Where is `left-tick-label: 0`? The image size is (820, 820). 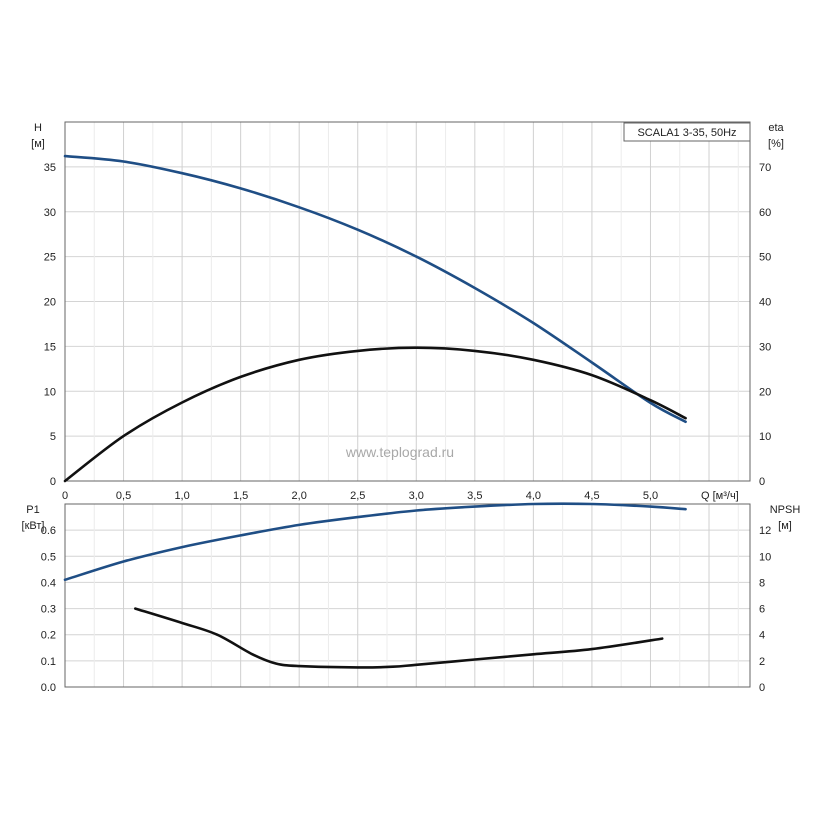
left-tick-label: 0 is located at coordinates (53, 482).